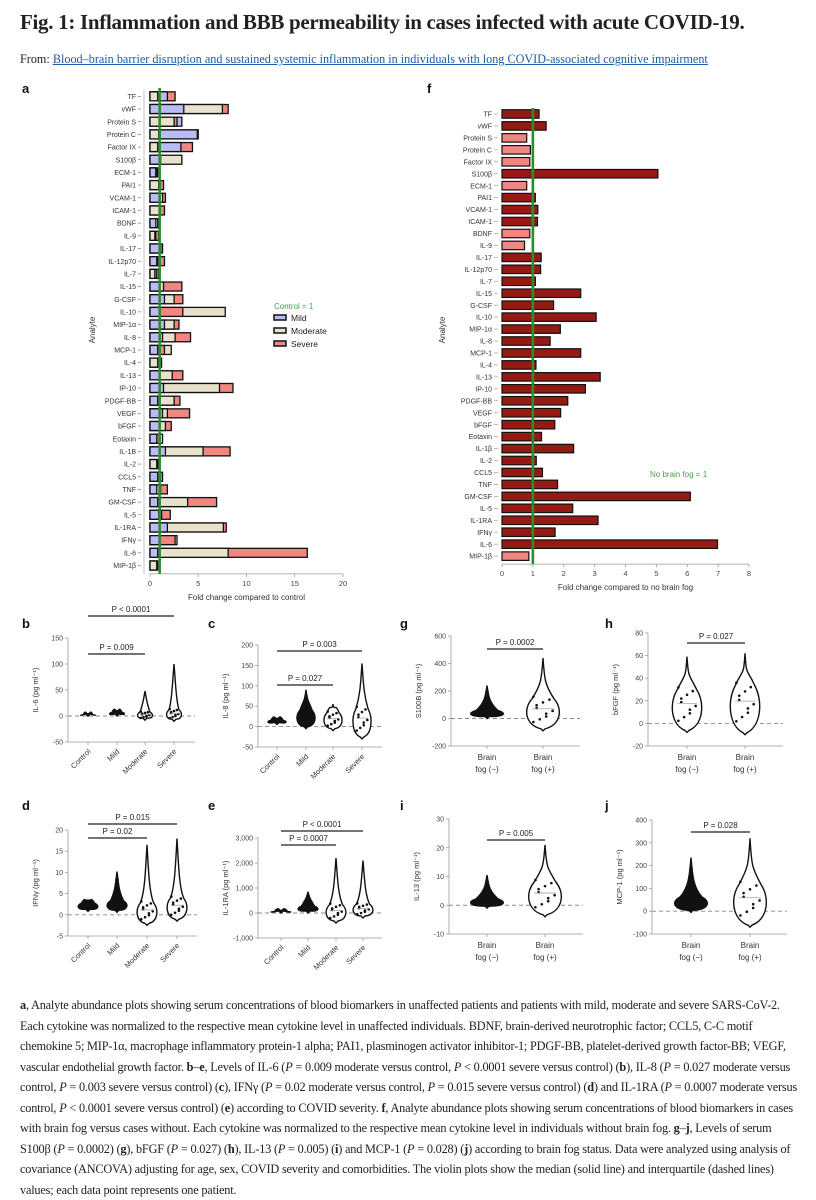  I want to click on analyte-label-a: bFGF, so click(127, 427).